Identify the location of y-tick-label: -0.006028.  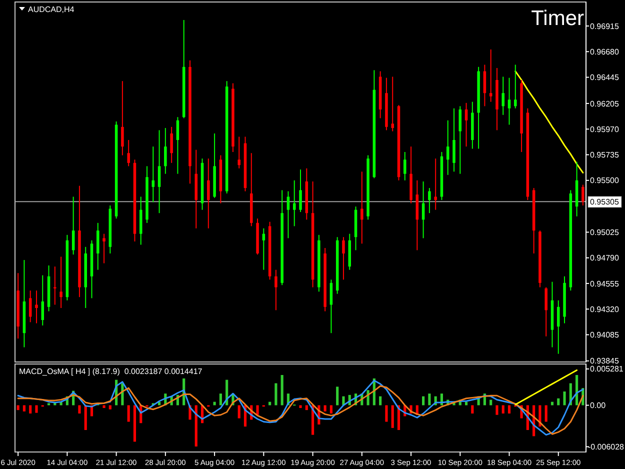
(606, 447).